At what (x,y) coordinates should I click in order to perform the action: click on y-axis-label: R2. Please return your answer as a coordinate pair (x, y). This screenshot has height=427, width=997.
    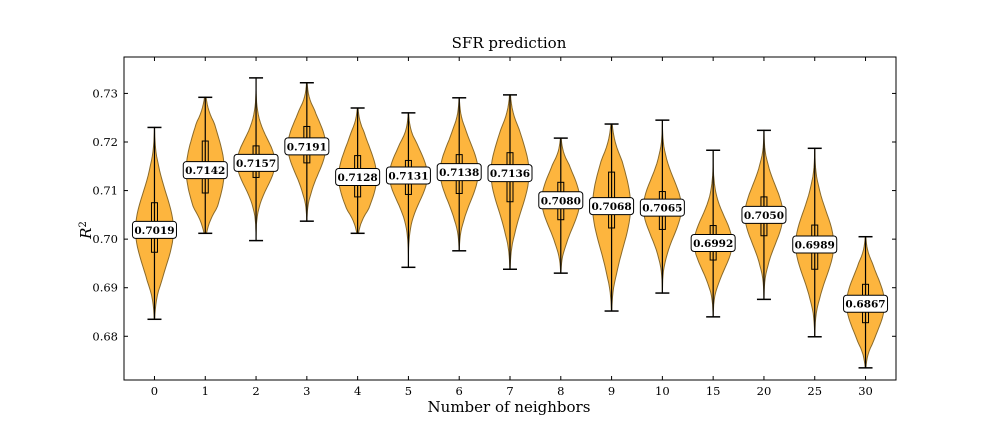
    Looking at the image, I should click on (86, 230).